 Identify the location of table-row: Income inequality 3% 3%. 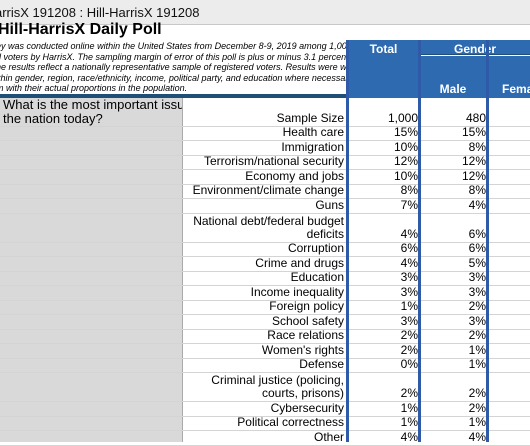
(265, 292).